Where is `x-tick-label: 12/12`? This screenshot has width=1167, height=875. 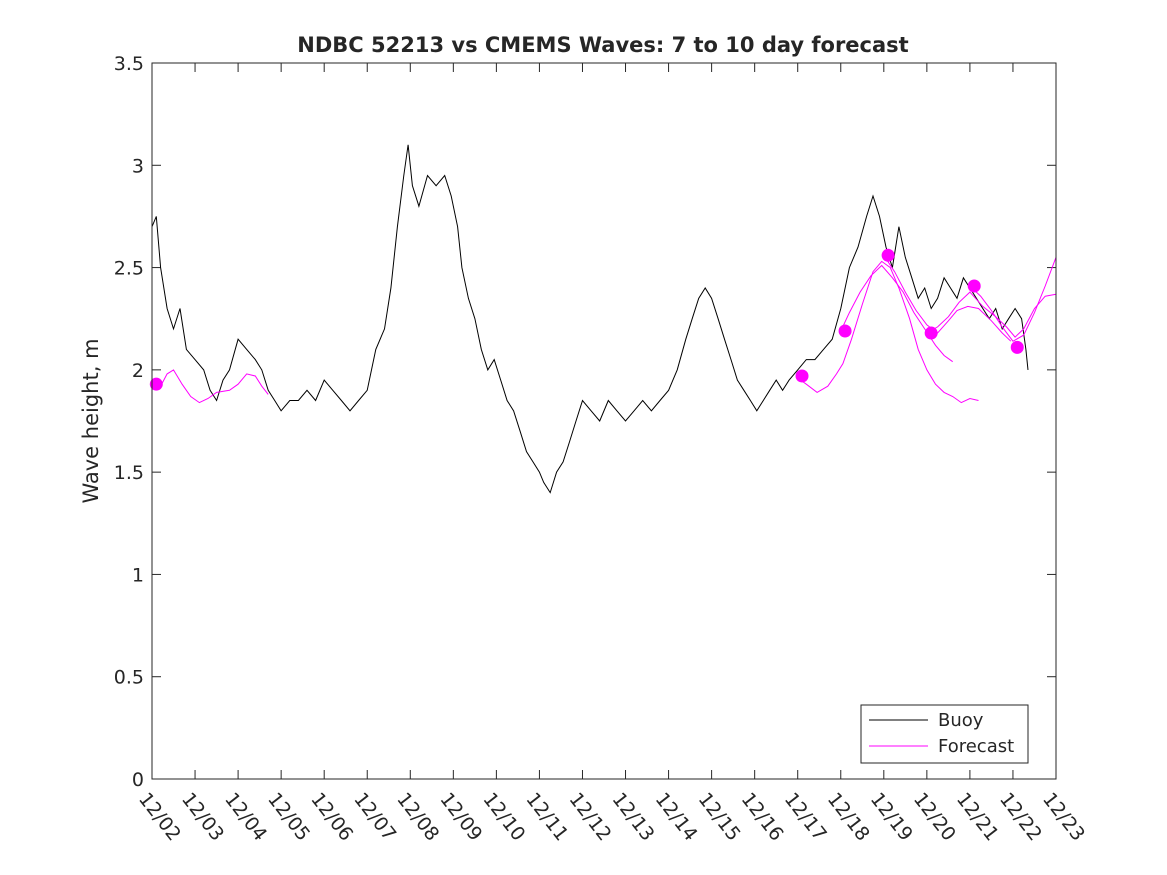
x-tick-label: 12/12 is located at coordinates (590, 817).